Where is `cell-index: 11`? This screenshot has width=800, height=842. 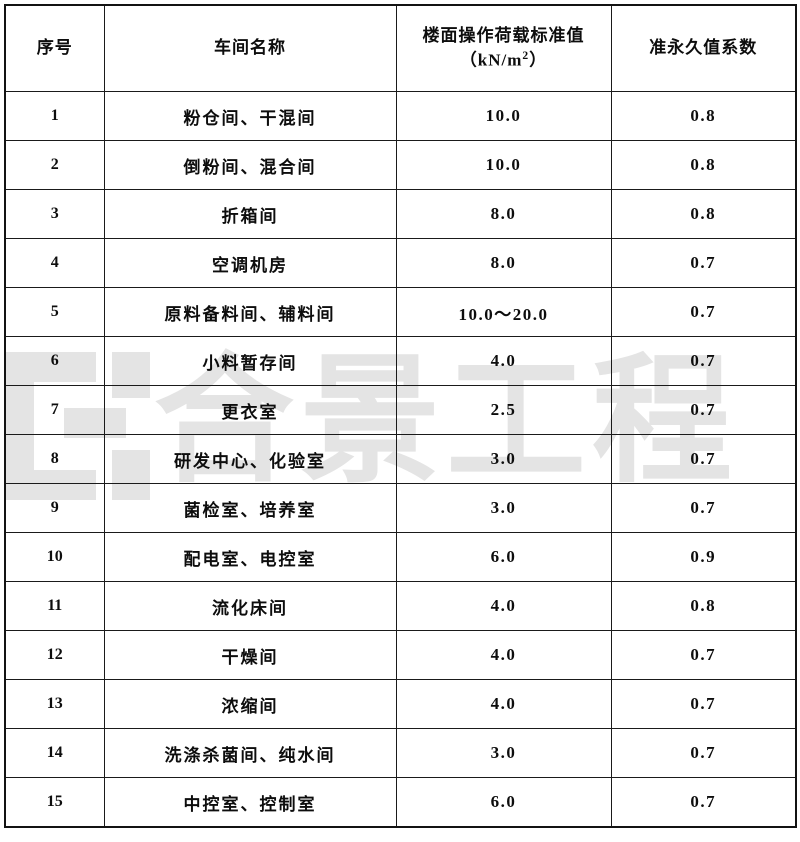
cell-index: 11 is located at coordinates (54, 606).